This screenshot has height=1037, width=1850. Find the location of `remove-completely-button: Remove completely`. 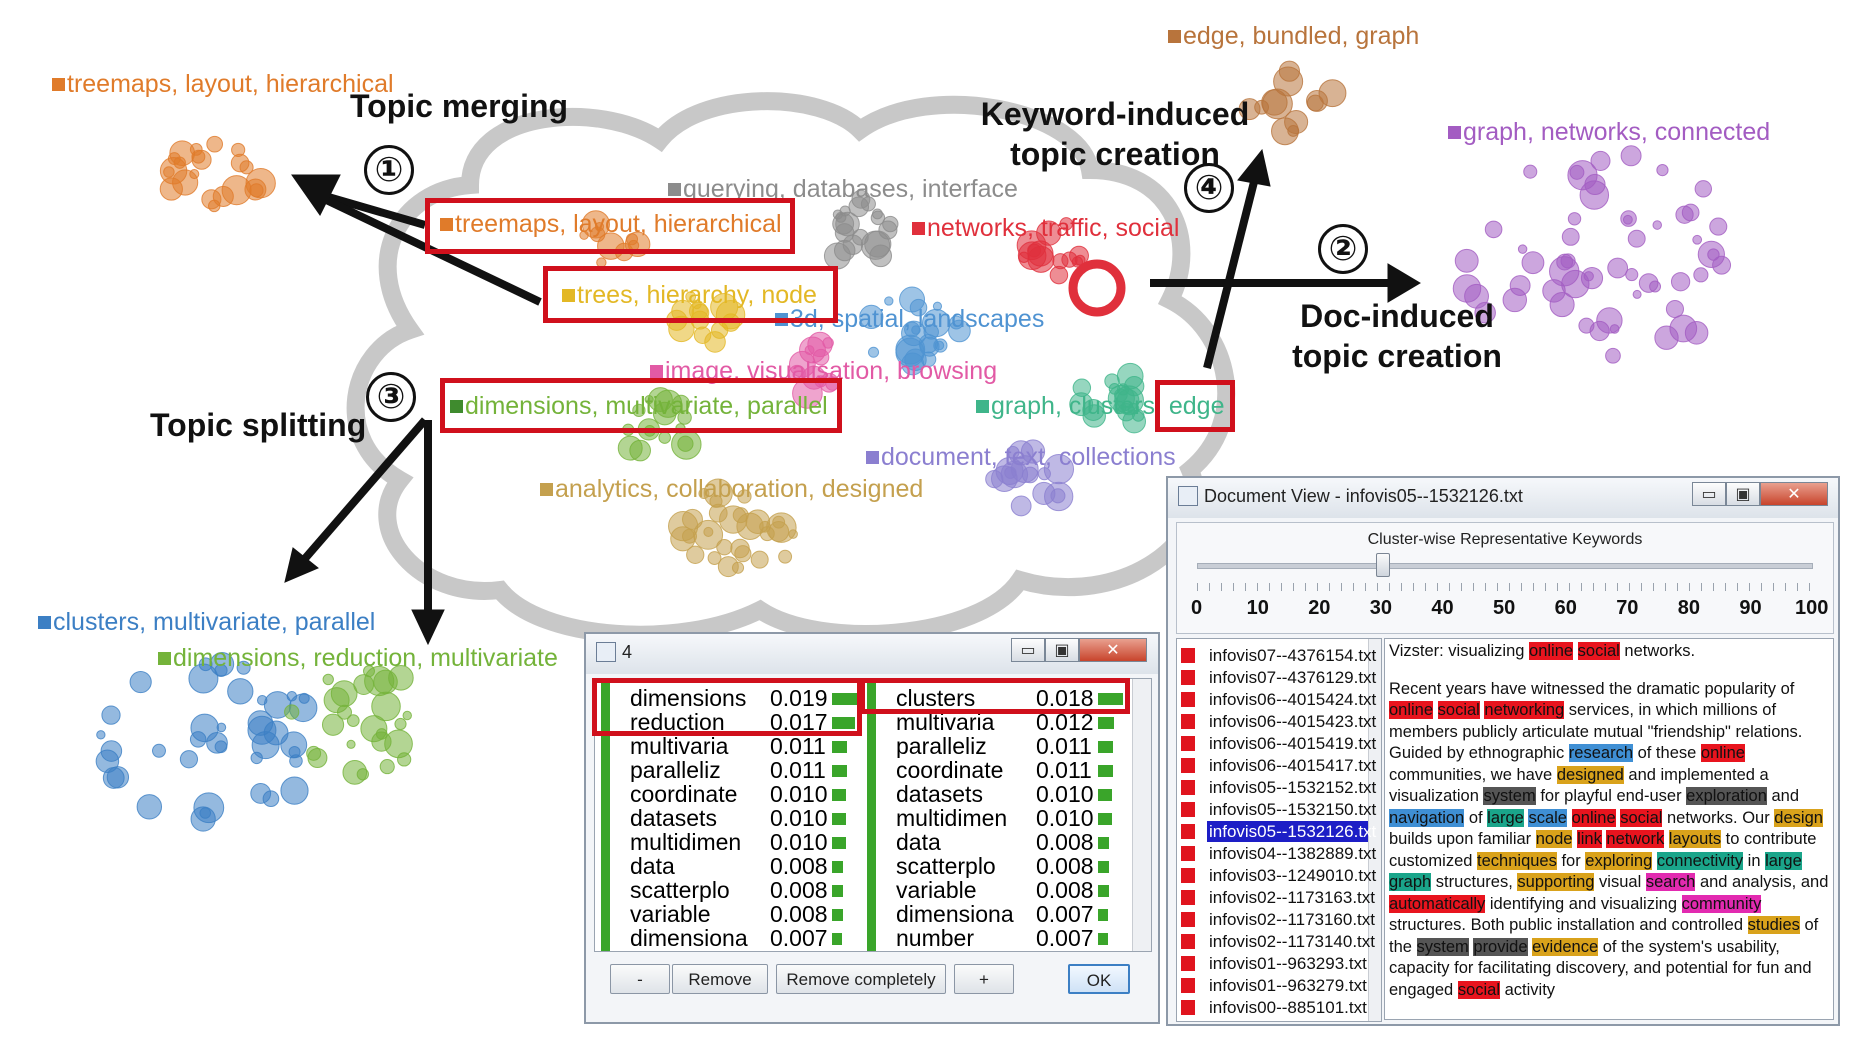

remove-completely-button: Remove completely is located at coordinates (861, 979).